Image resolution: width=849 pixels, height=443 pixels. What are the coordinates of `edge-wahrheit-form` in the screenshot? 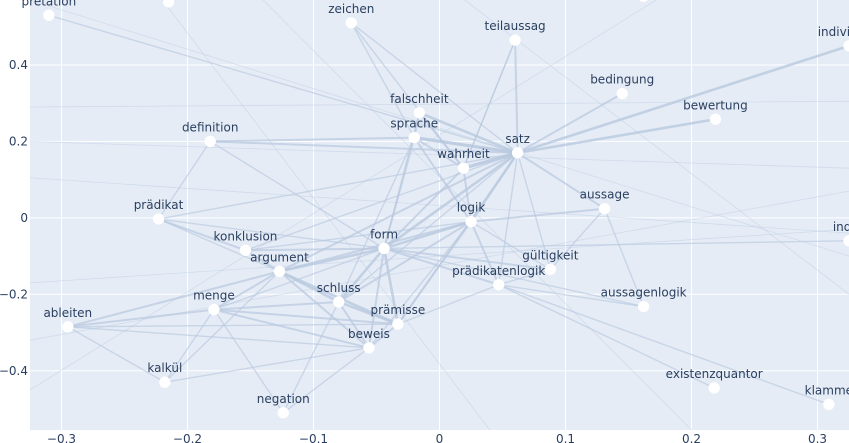 It's located at (424, 208).